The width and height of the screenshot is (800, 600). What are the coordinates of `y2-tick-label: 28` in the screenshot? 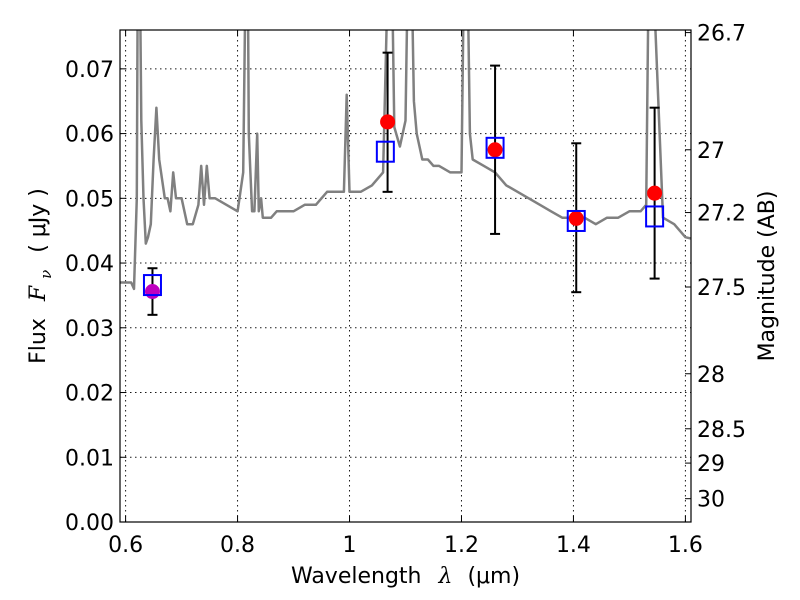 It's located at (711, 375).